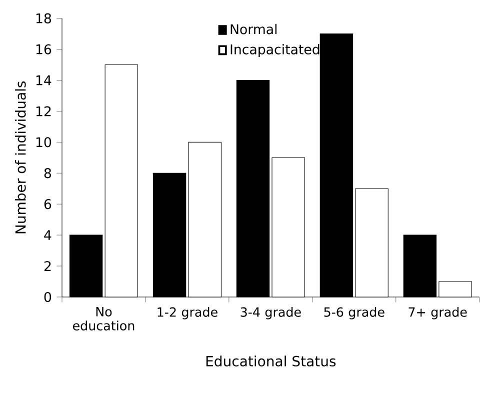 This screenshot has width=485, height=407. Describe the element at coordinates (44, 18) in the screenshot. I see `y-tick-label: 18` at that location.